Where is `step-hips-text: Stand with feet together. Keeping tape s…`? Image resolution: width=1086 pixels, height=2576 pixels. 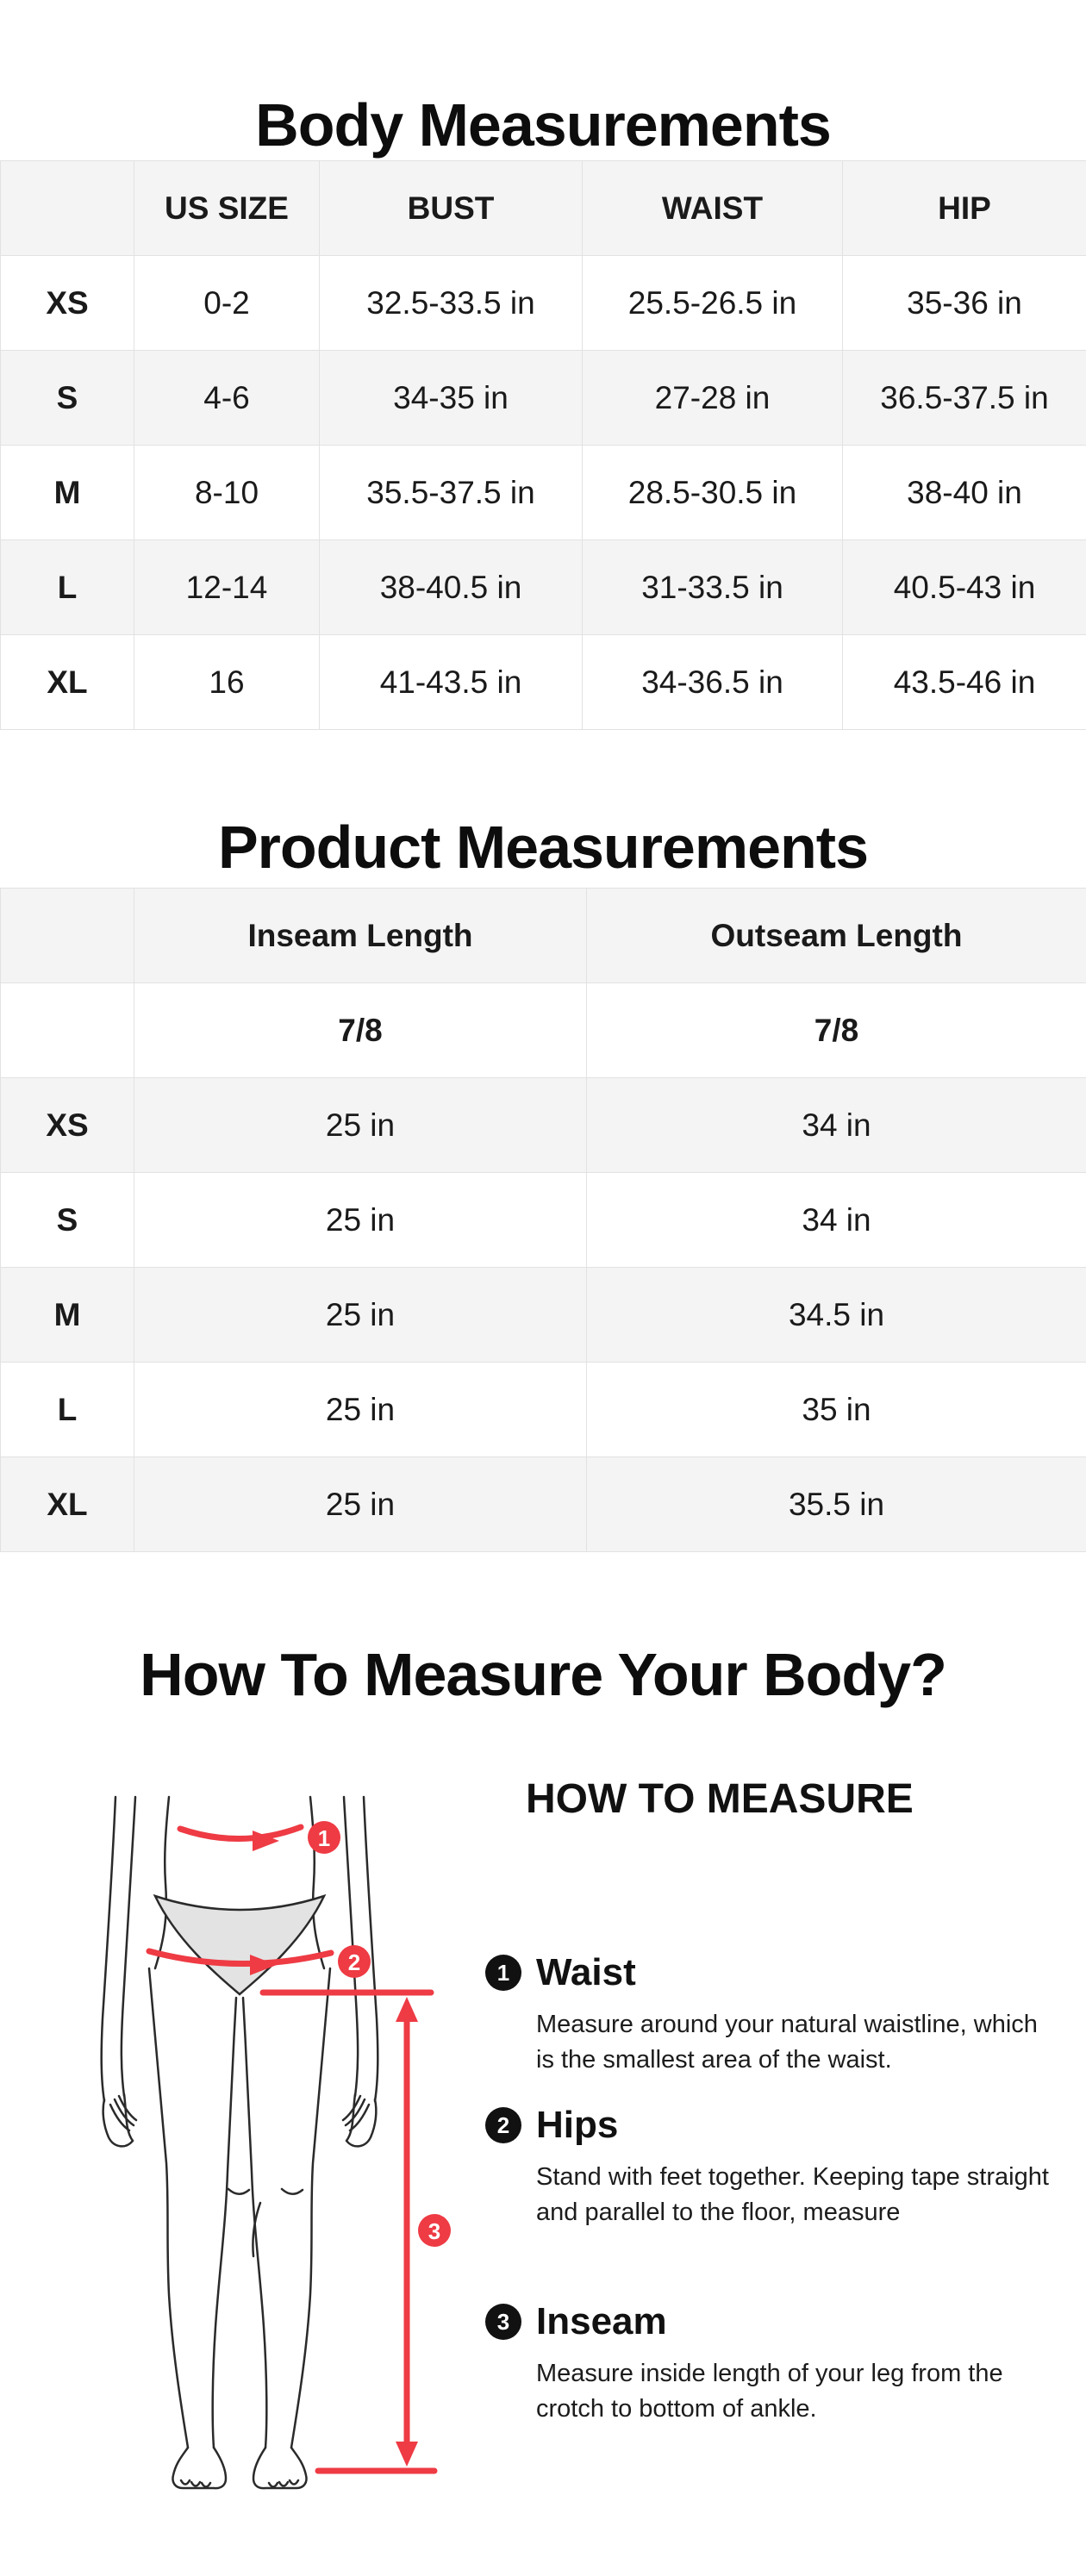
step-hips-text: Stand with feet together. Keeping tape s… is located at coordinates (792, 2194).